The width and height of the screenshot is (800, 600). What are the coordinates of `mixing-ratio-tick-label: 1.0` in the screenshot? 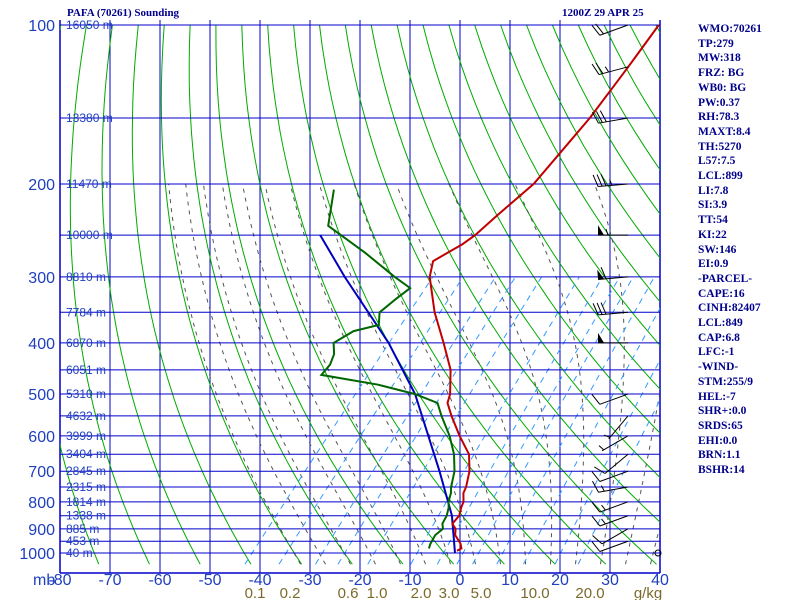 It's located at (377, 592).